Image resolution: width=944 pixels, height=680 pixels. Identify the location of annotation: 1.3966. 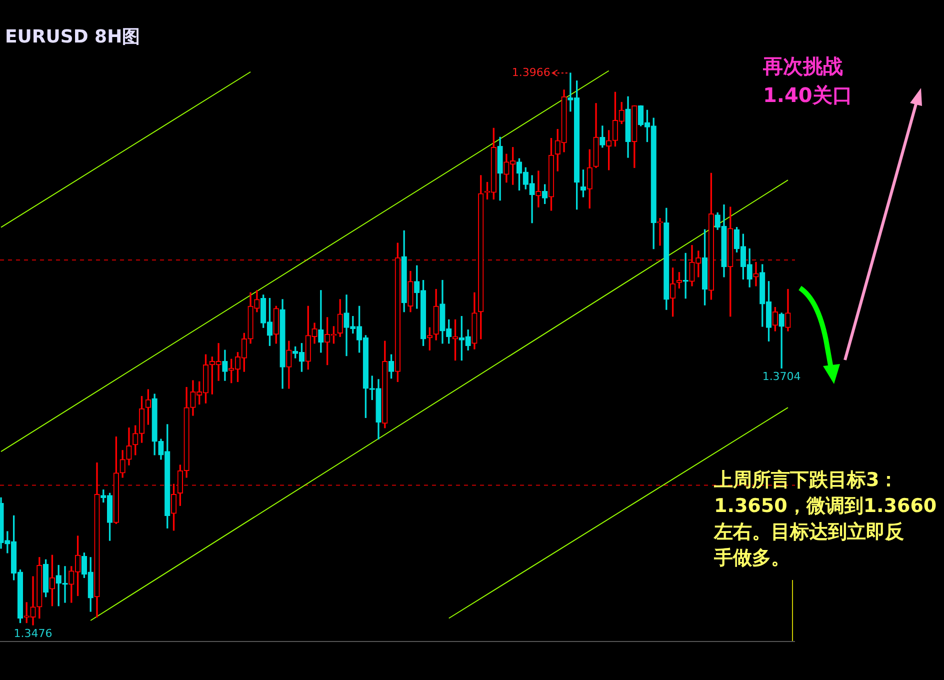
(531, 72).